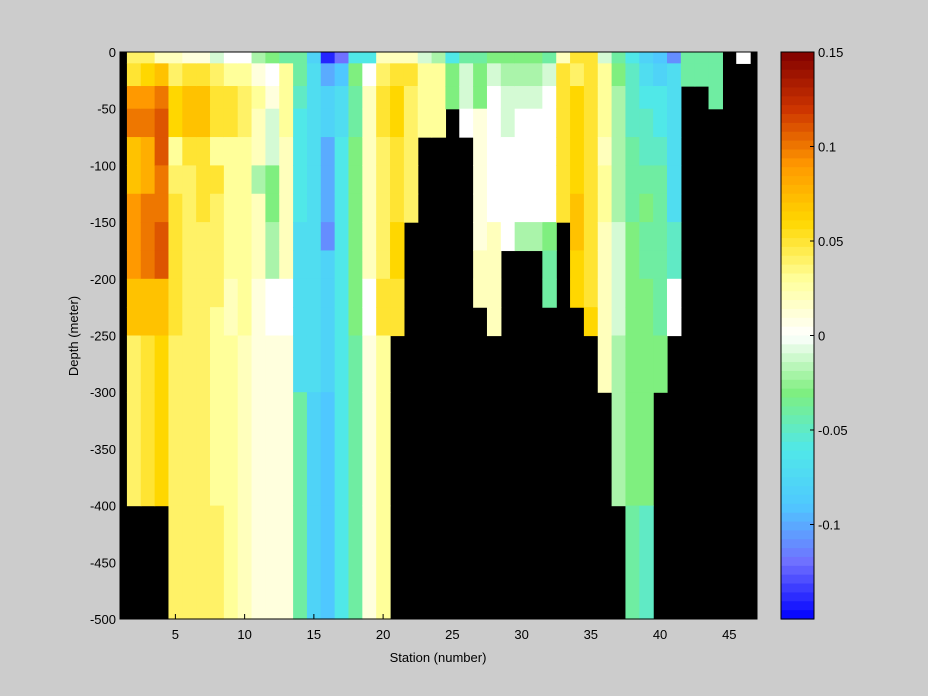 This screenshot has width=928, height=696. Describe the element at coordinates (814, 332) in the screenshot. I see `colorbar: 0.15 0.1 0.05 0 -0.05 -0.1` at that location.